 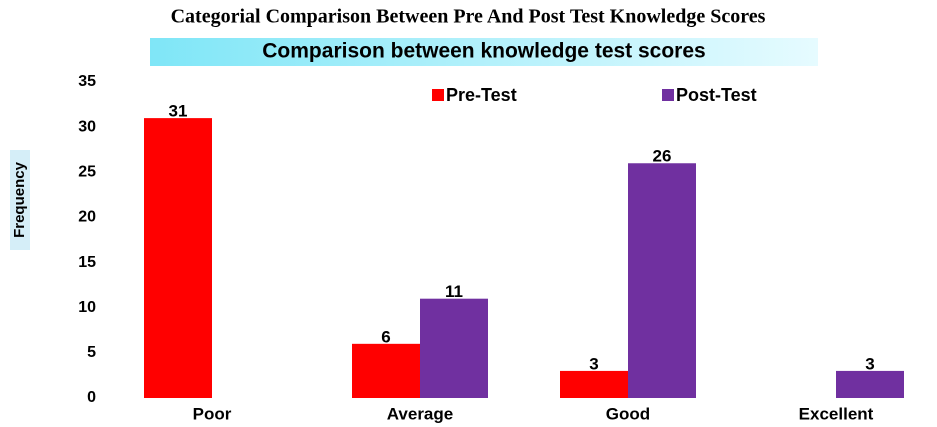 I want to click on data-label: 31, so click(x=178, y=111).